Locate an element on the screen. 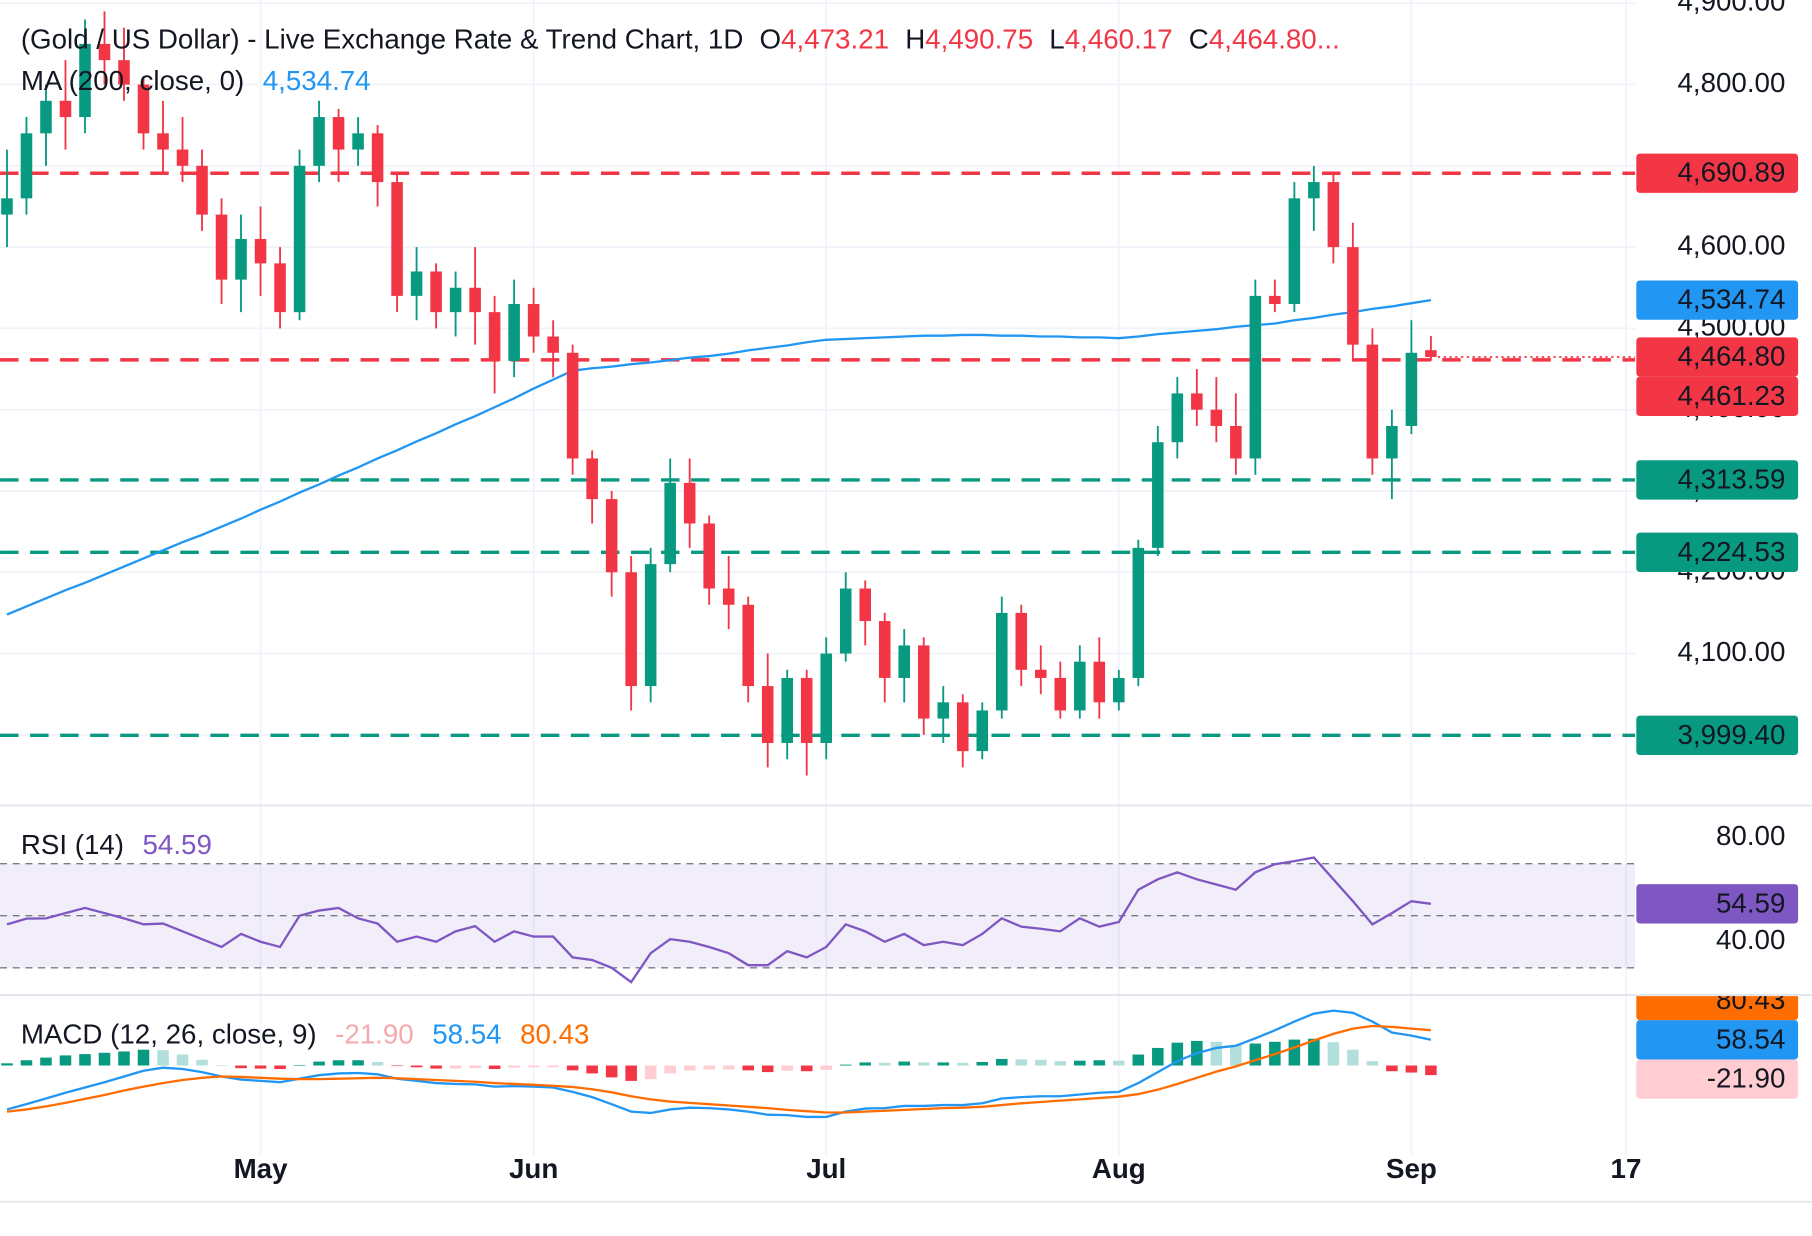  last-price-label-box is located at coordinates (1717, 357).